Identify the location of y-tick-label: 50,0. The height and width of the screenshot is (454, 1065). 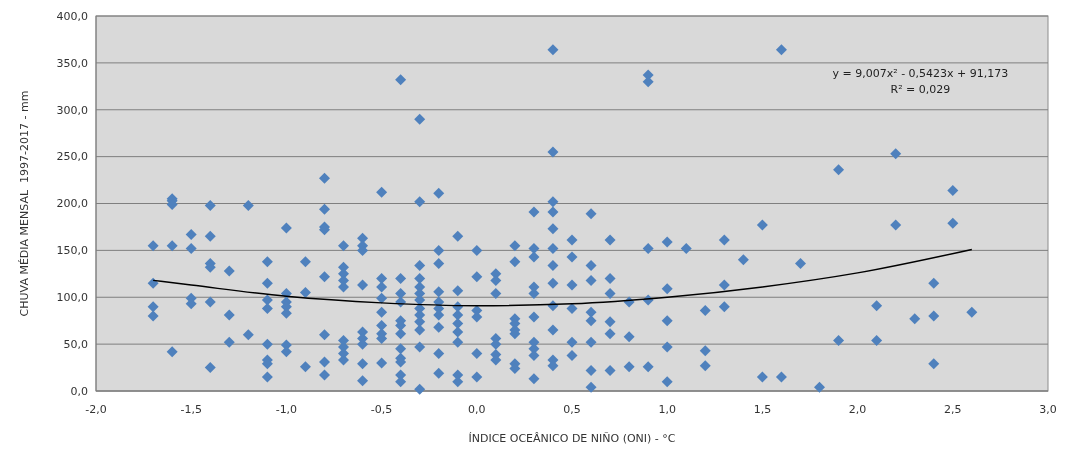
(75, 344).